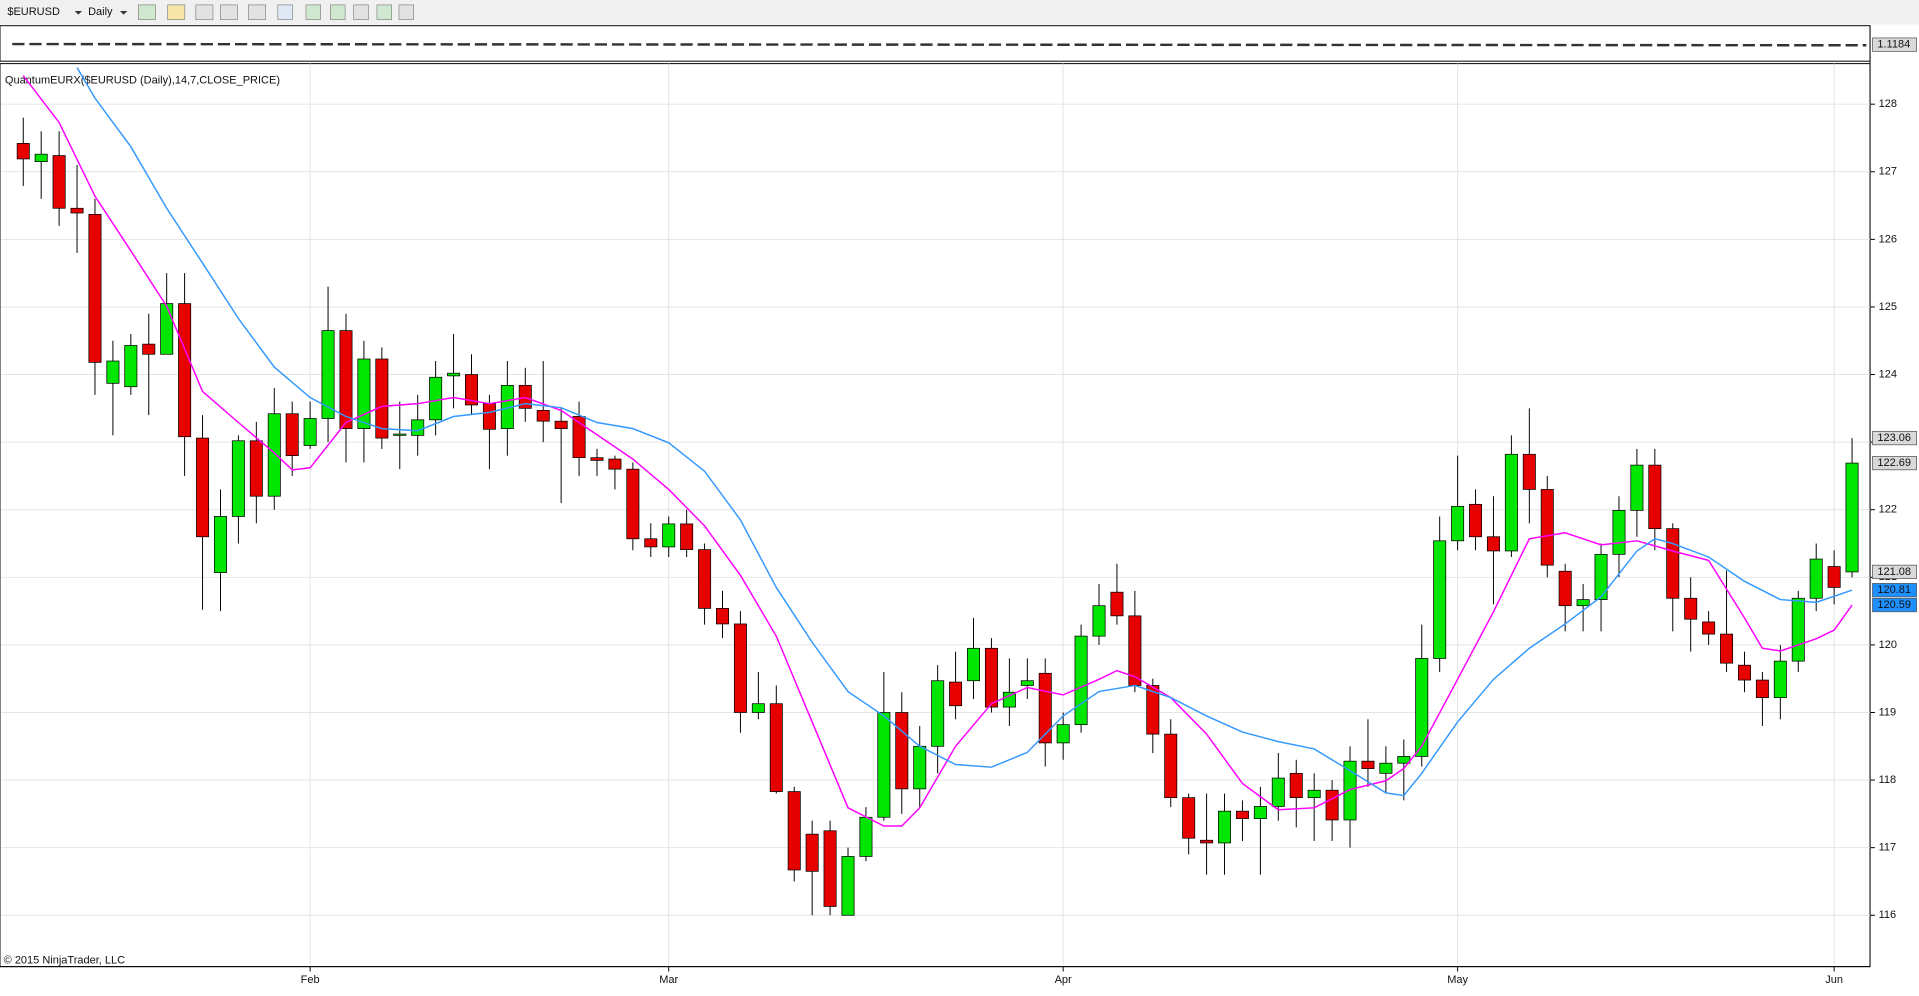 Image resolution: width=1919 pixels, height=996 pixels. What do you see at coordinates (1063, 980) in the screenshot?
I see `x-tick-label: Apr` at bounding box center [1063, 980].